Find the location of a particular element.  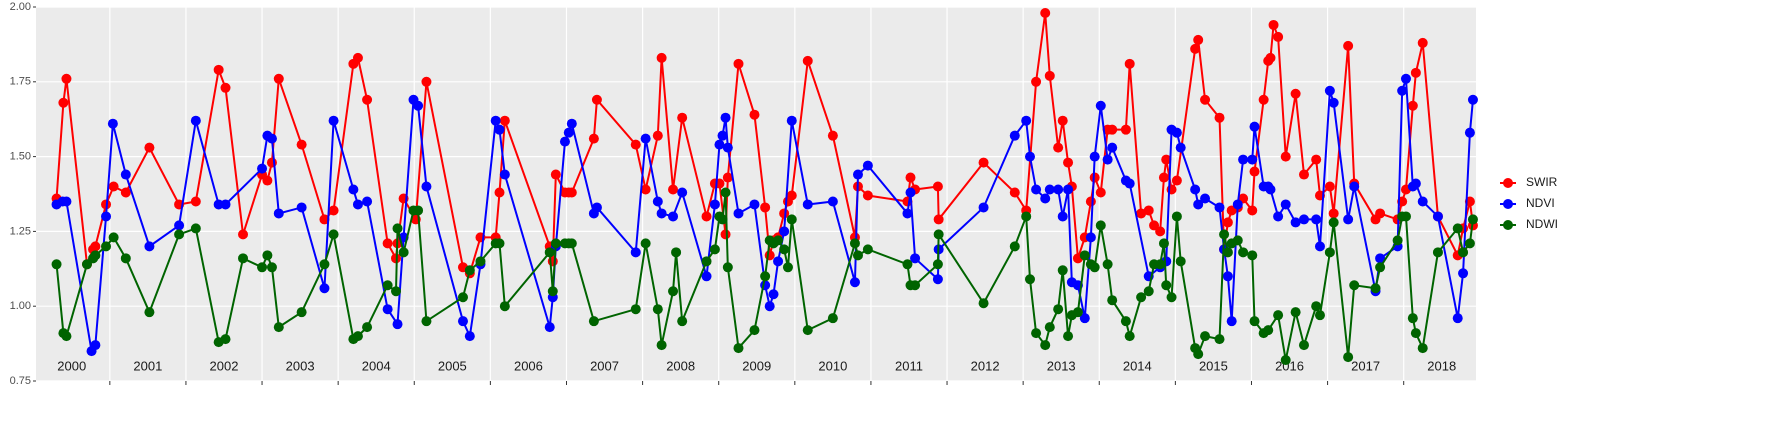

y-tick-label: 1.25 is located at coordinates (20, 231).